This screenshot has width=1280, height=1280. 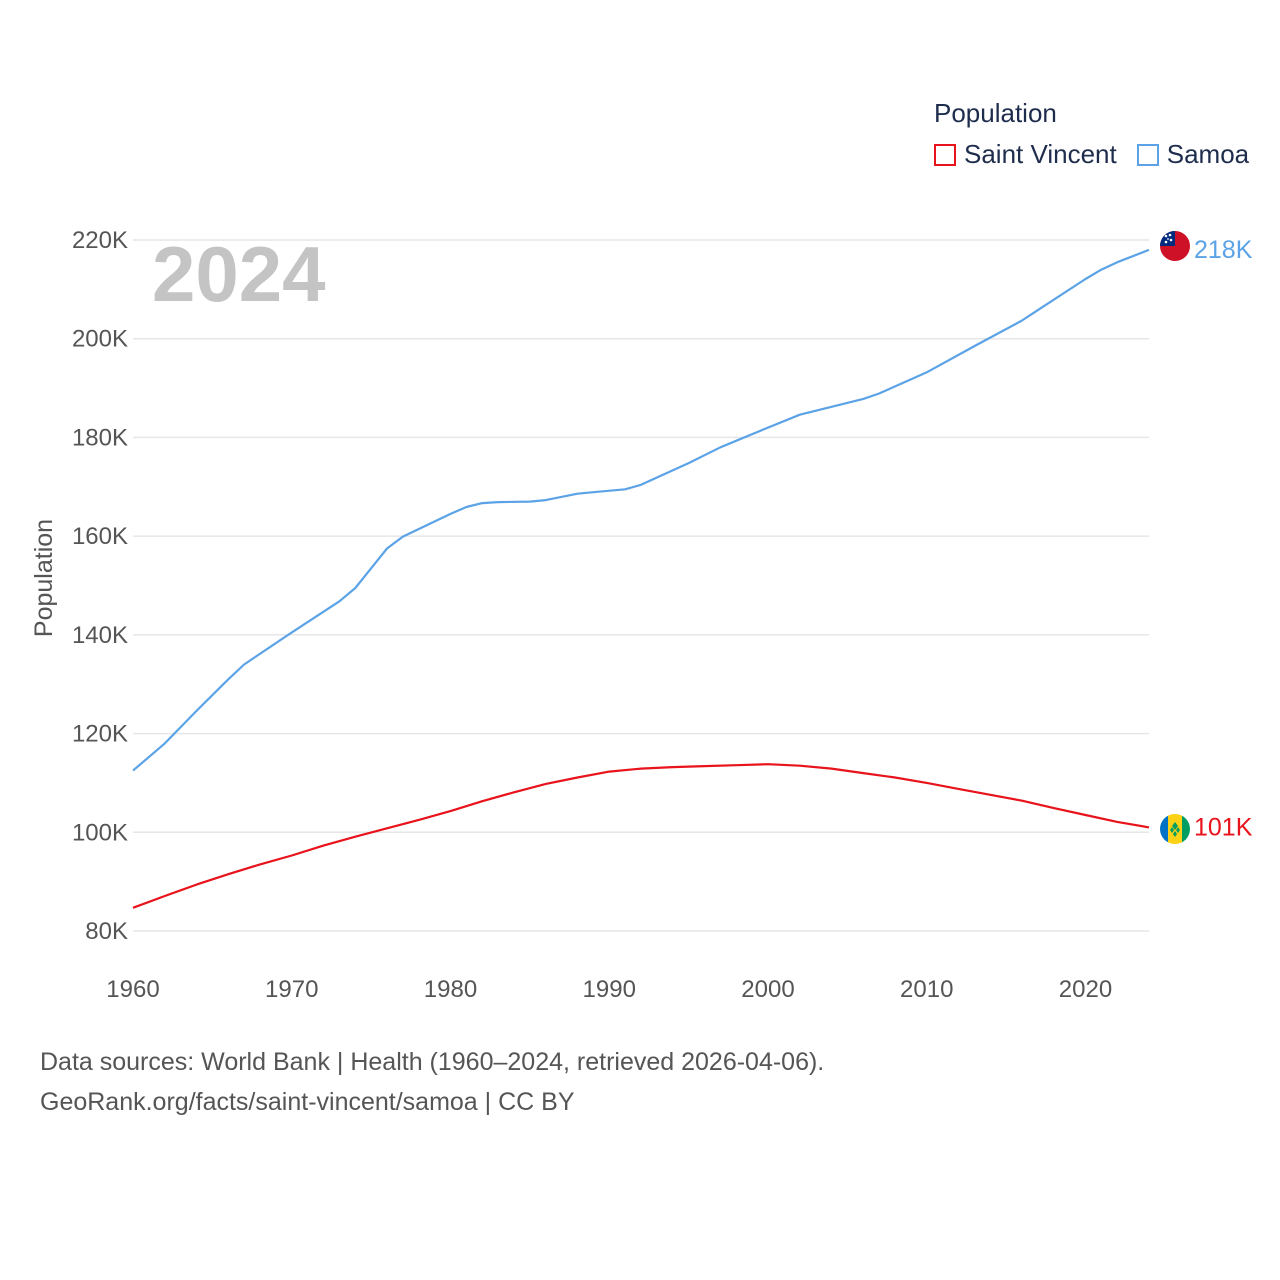 I want to click on x-tick-label: 2020, so click(x=1085, y=989).